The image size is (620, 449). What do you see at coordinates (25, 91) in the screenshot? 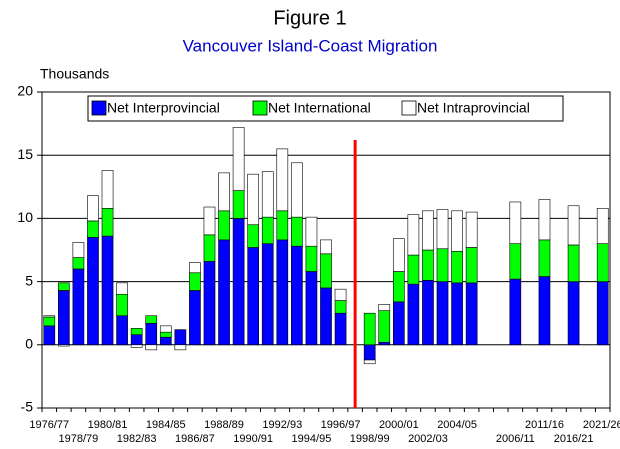
I see `y-tick-label: 20` at bounding box center [25, 91].